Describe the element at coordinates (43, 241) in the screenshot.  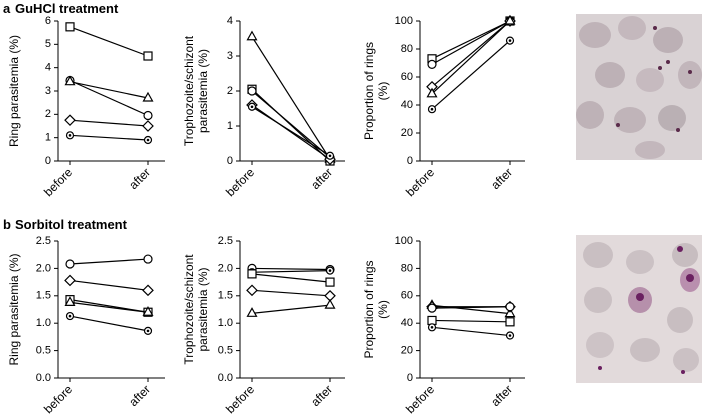
I see `y-tick-label: 2.5` at that location.